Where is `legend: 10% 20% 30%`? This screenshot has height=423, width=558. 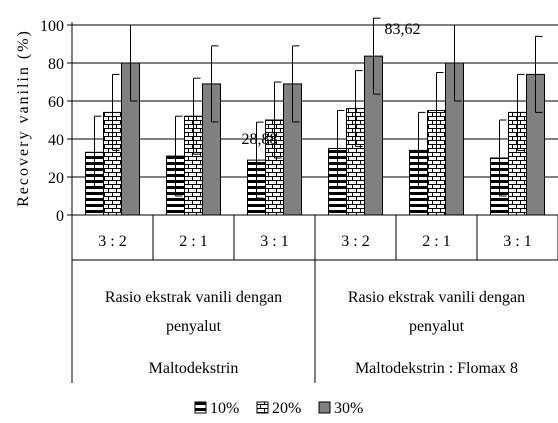
legend: 10% 20% 30% is located at coordinates (278, 408).